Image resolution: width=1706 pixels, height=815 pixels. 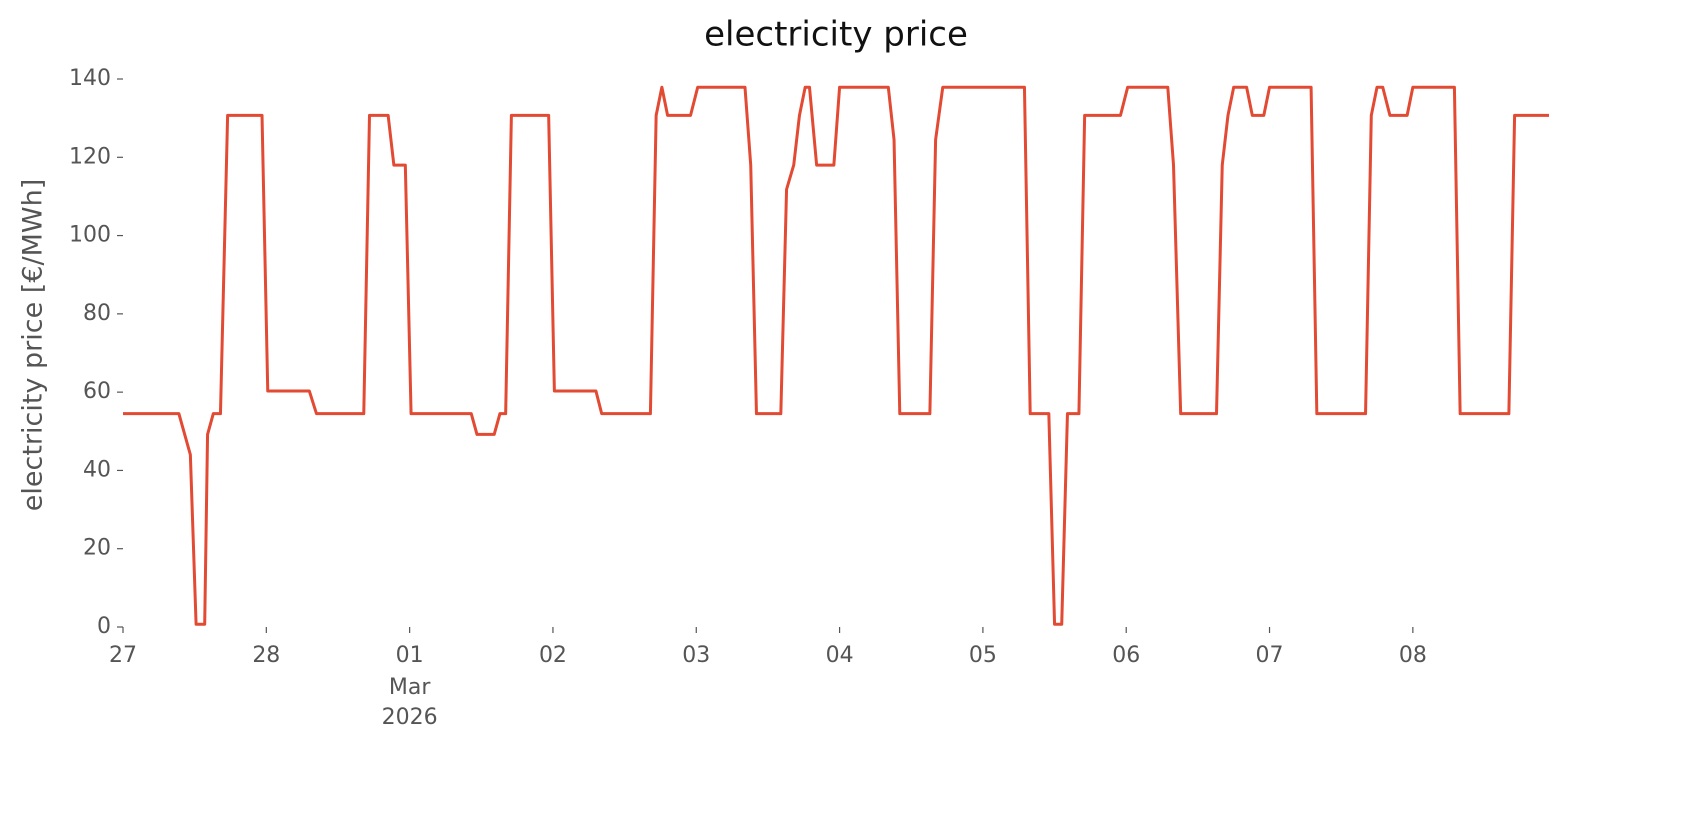 I want to click on y-tick-label: 120, so click(x=90, y=156).